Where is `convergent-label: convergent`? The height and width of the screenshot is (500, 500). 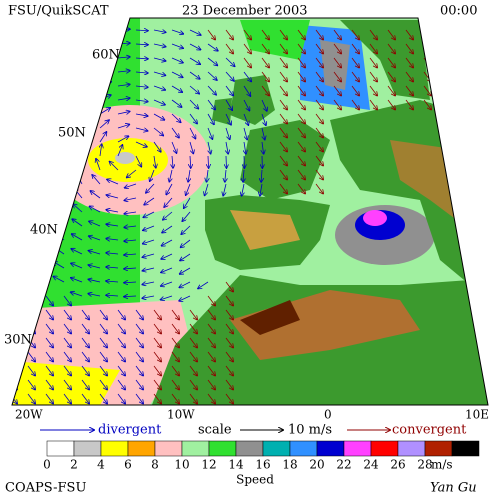
convergent-label: convergent is located at coordinates (429, 430).